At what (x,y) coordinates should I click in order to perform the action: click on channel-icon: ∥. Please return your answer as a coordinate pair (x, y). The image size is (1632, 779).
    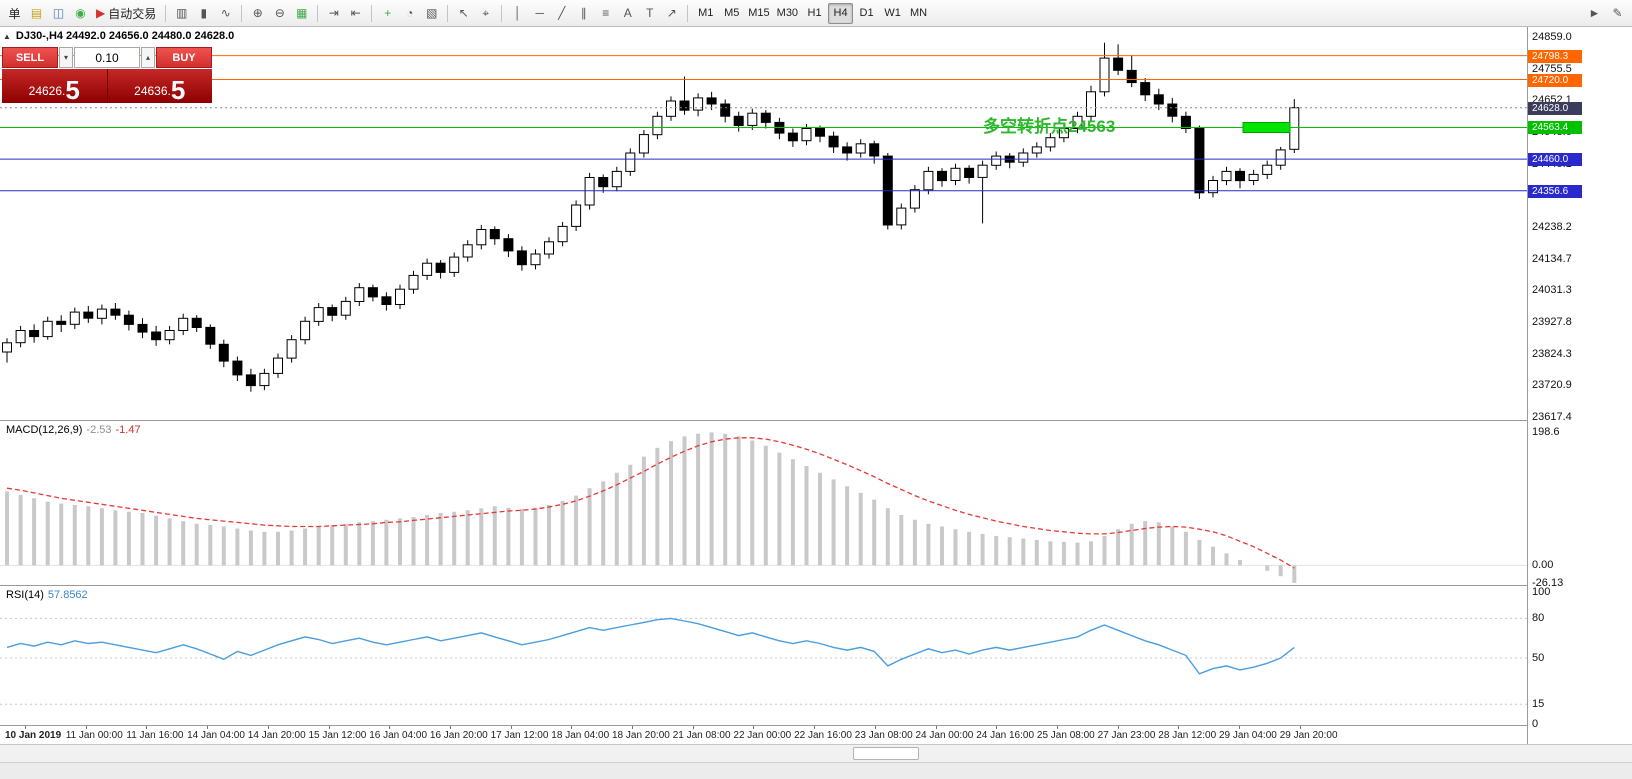
    Looking at the image, I should click on (583, 13).